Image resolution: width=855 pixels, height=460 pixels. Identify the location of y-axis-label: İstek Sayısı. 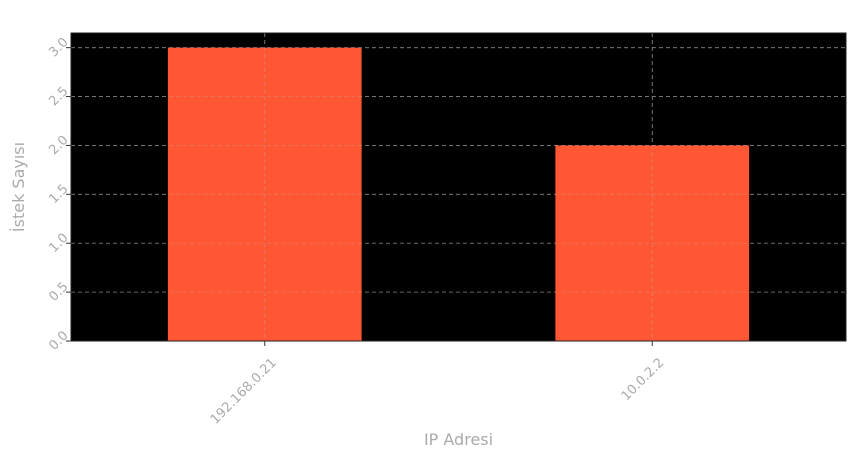
(18, 187).